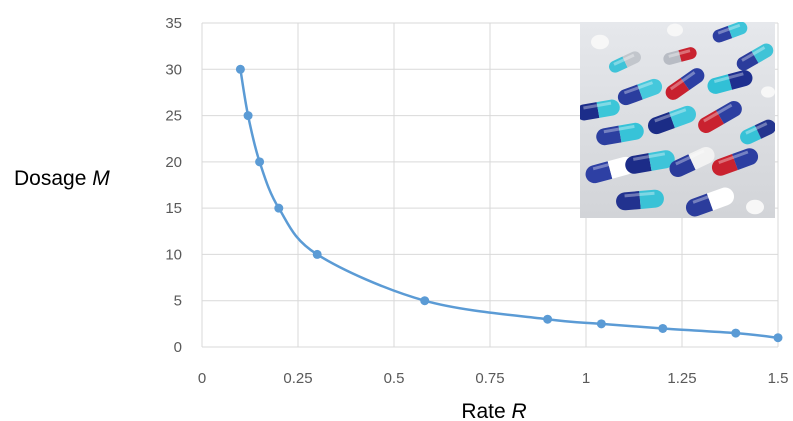 Image resolution: width=793 pixels, height=421 pixels. I want to click on x-tick-label: 1.5, so click(778, 378).